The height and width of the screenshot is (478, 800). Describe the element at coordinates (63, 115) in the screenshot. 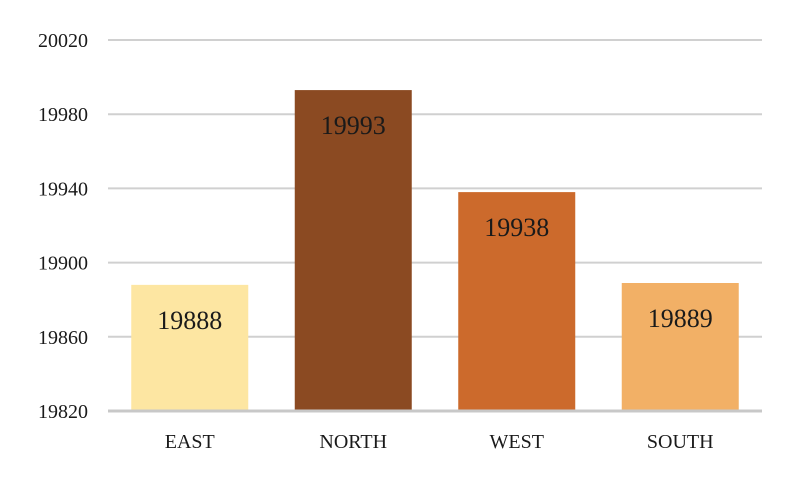

I see `y-tick-label: 19980` at that location.